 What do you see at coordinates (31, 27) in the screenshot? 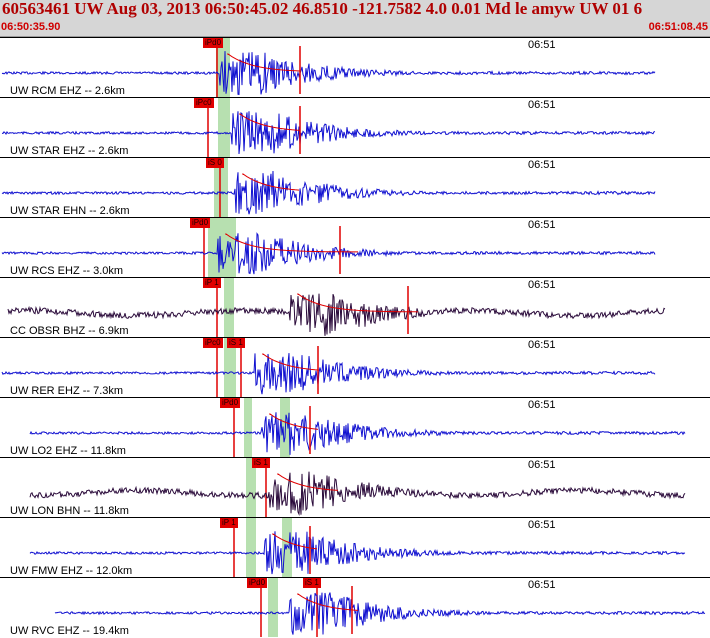
I see `start-time: 06:50:35.90` at bounding box center [31, 27].